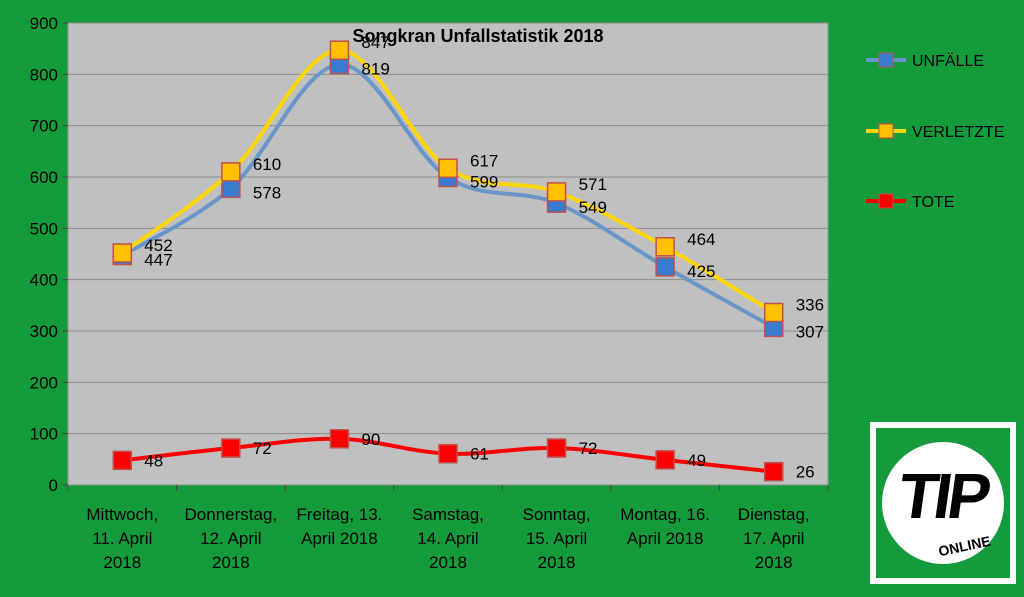 This screenshot has width=1024, height=597. What do you see at coordinates (370, 439) in the screenshot?
I see `data-label: 90` at bounding box center [370, 439].